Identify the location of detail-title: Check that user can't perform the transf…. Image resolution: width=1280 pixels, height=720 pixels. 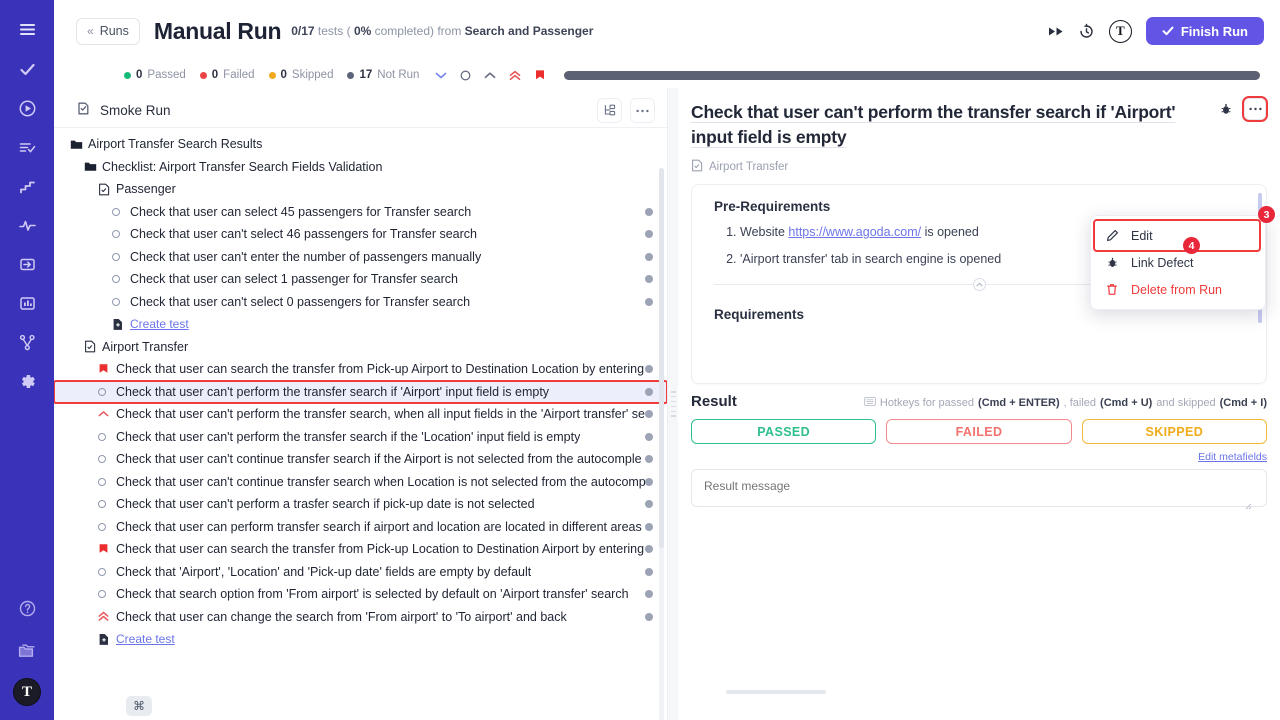
(933, 124).